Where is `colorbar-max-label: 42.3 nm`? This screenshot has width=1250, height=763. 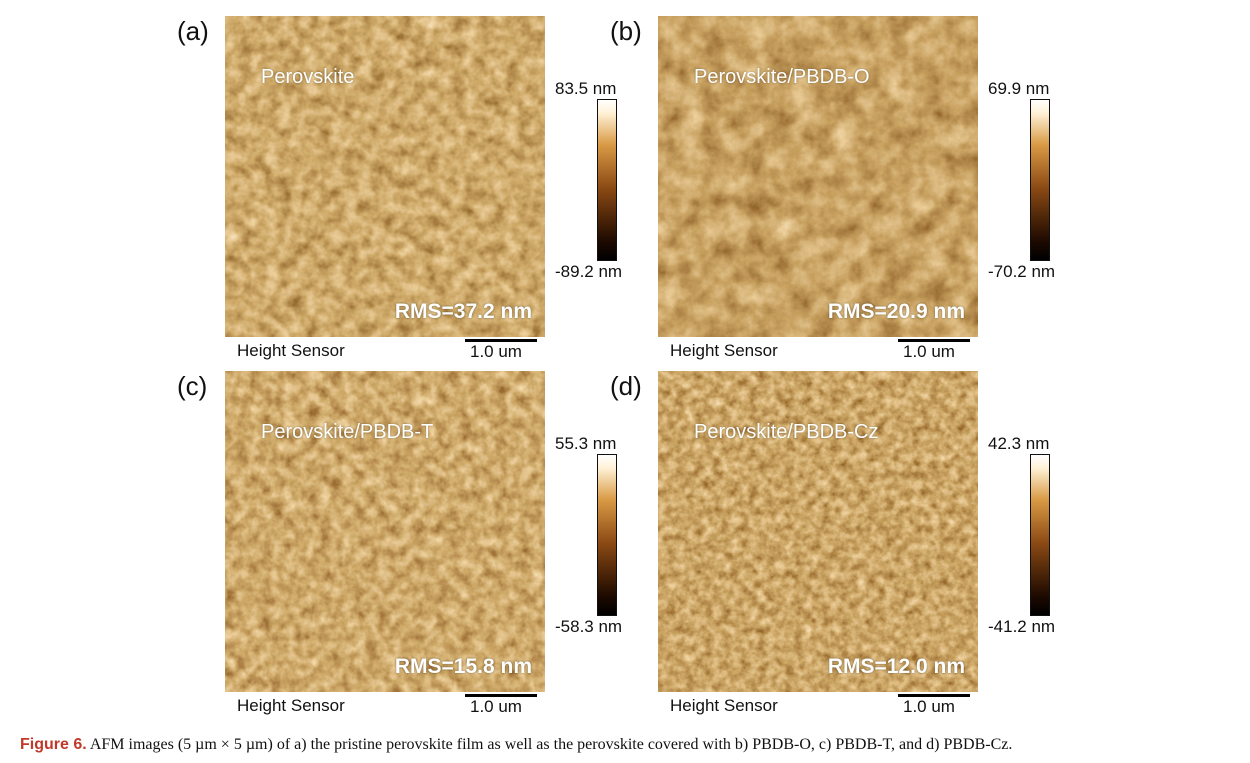 colorbar-max-label: 42.3 nm is located at coordinates (1019, 443).